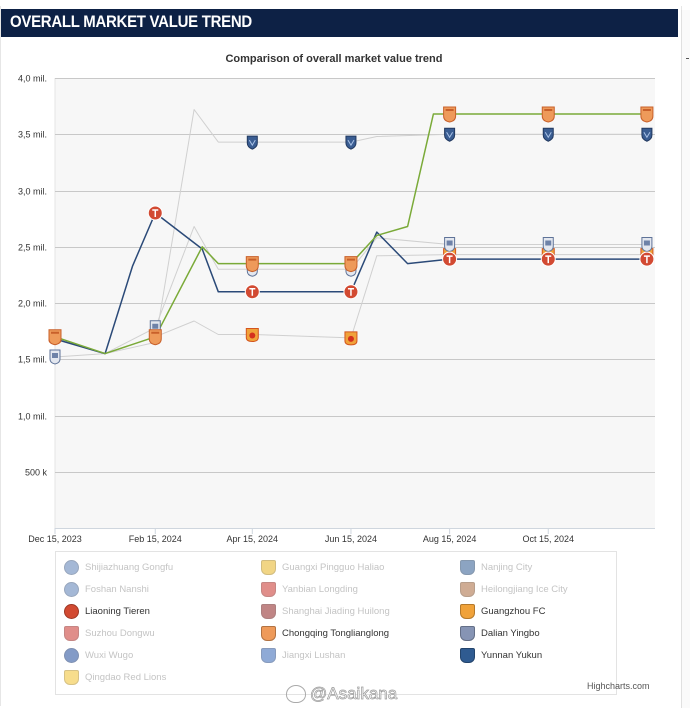  I want to click on legend-item: Shanghai Jiading Huilong, so click(325, 611).